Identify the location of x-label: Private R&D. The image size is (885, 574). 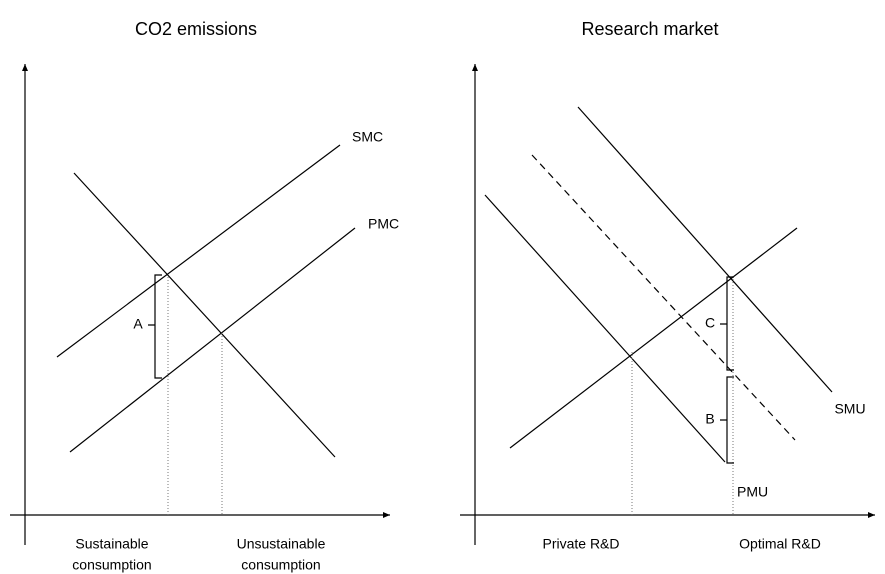
(580, 544).